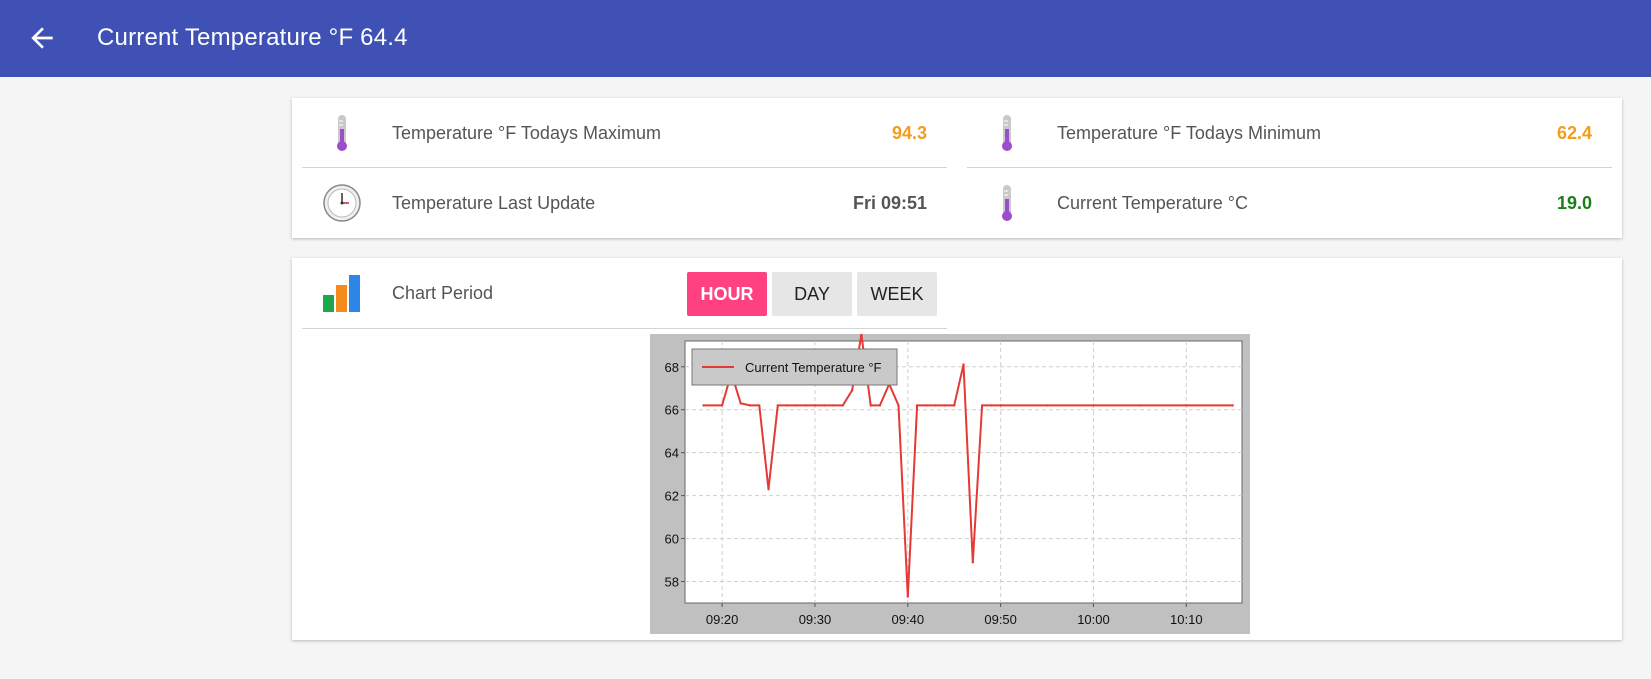  Describe the element at coordinates (1152, 203) in the screenshot. I see `stat-label-current-c: Current Temperature °C` at that location.